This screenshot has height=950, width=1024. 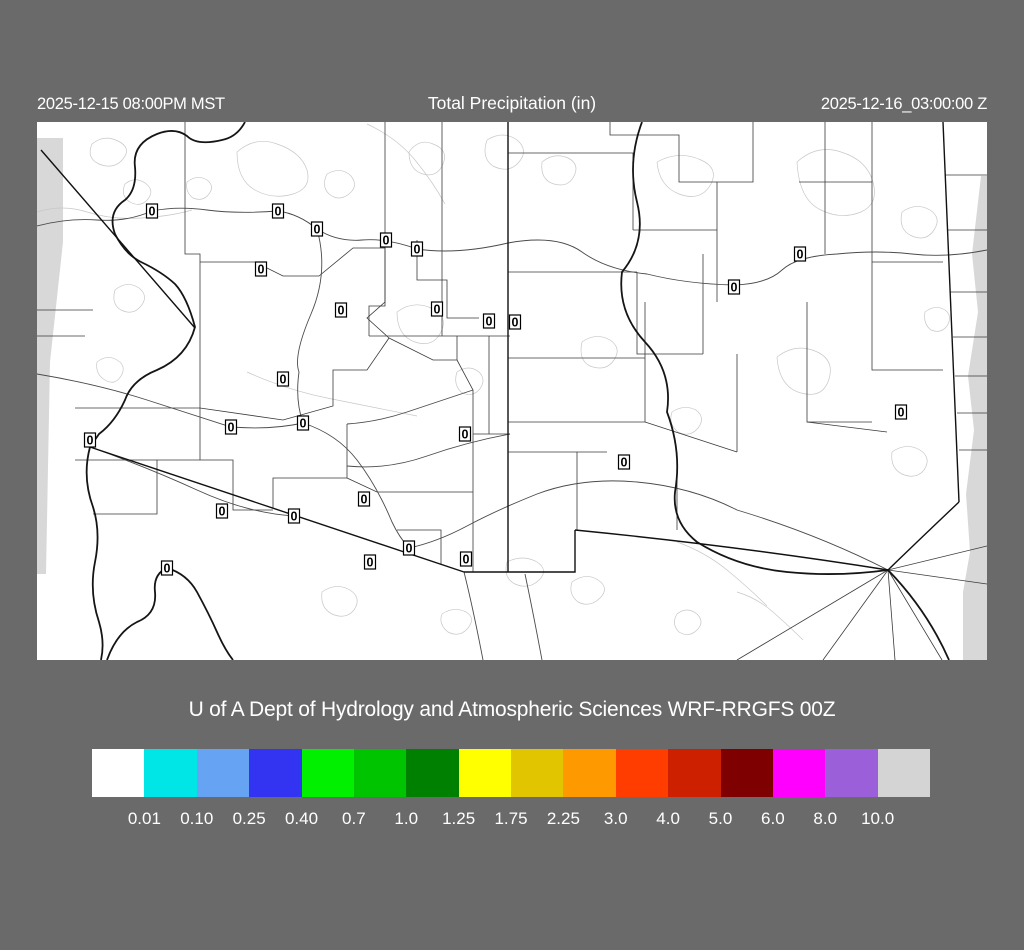 What do you see at coordinates (197, 818) in the screenshot?
I see `colorbar-tick-label: 0.10` at bounding box center [197, 818].